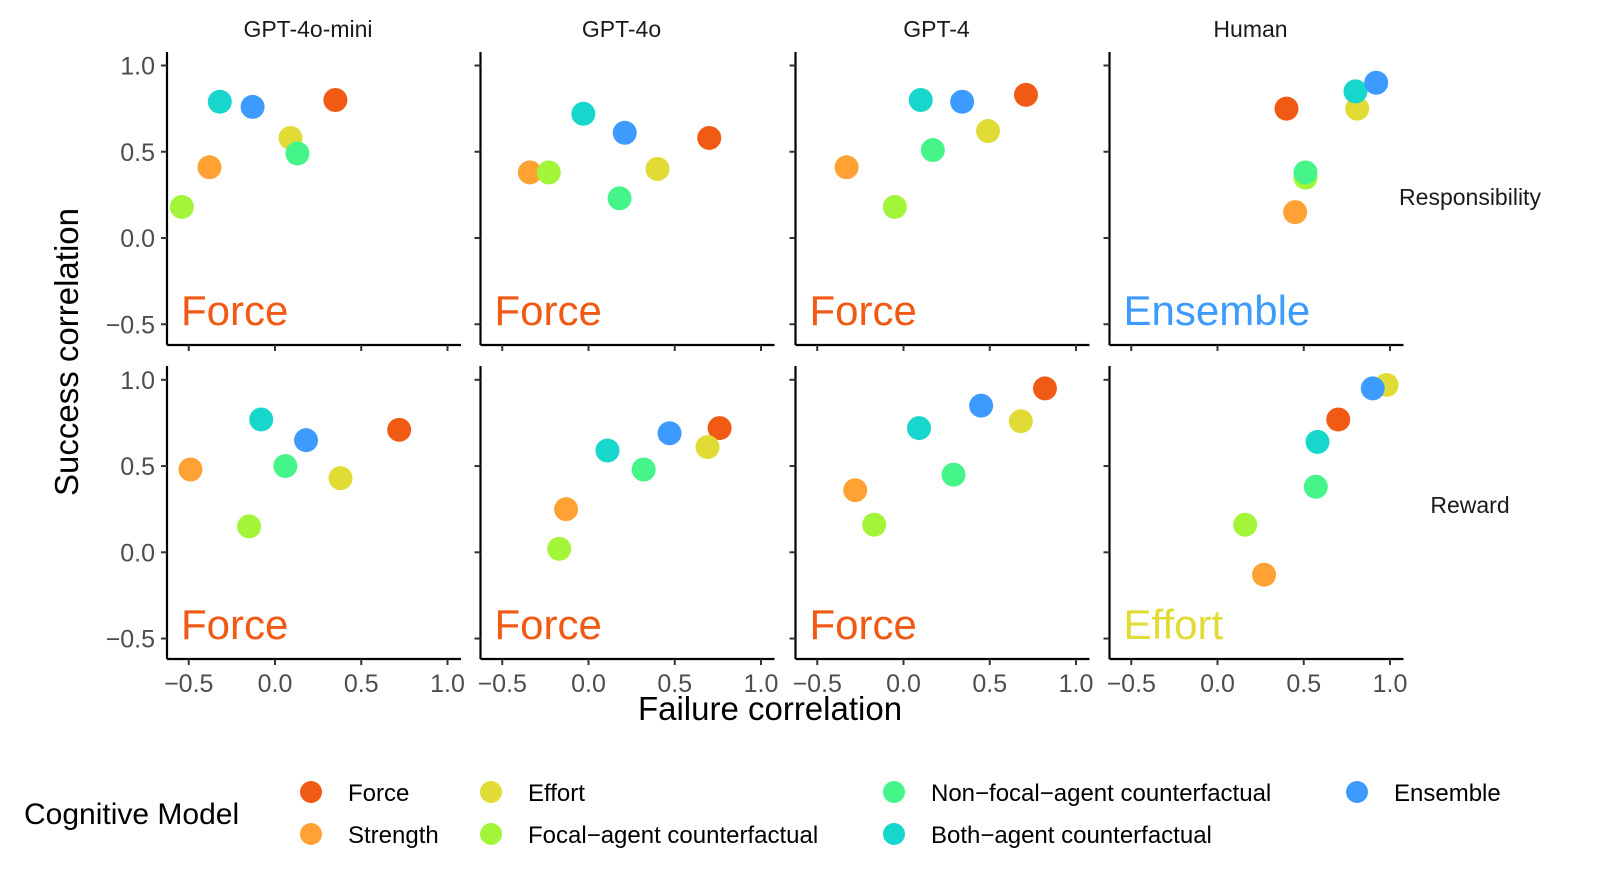 The height and width of the screenshot is (879, 1600). I want to click on legend-item: Strength, so click(369, 835).